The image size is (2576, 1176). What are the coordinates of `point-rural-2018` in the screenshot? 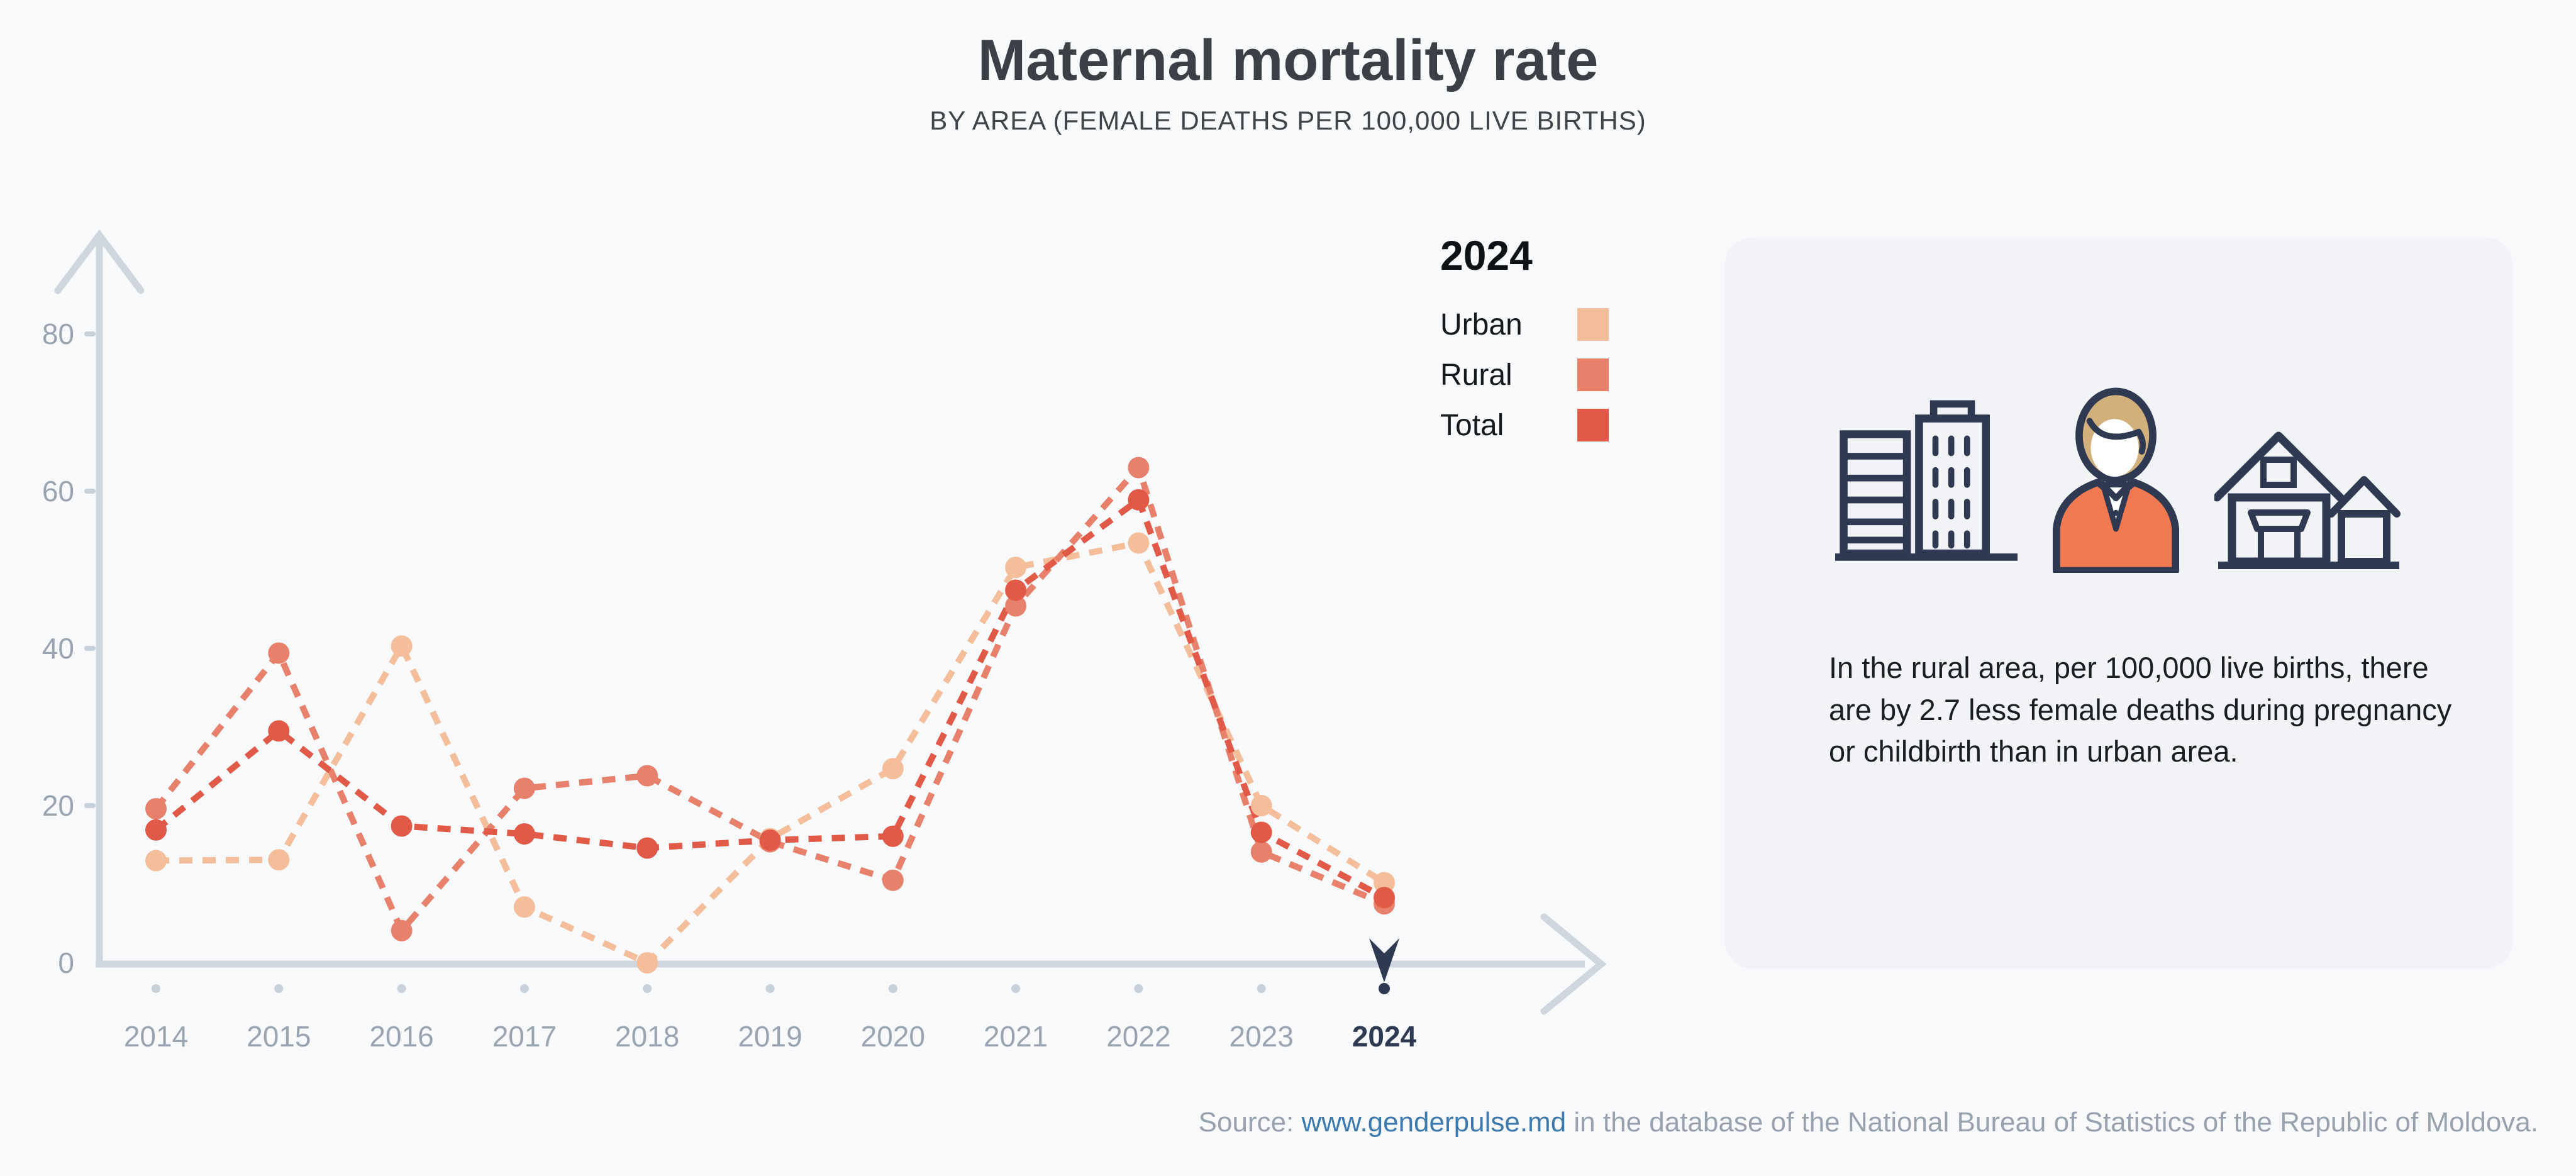 It's located at (647, 776).